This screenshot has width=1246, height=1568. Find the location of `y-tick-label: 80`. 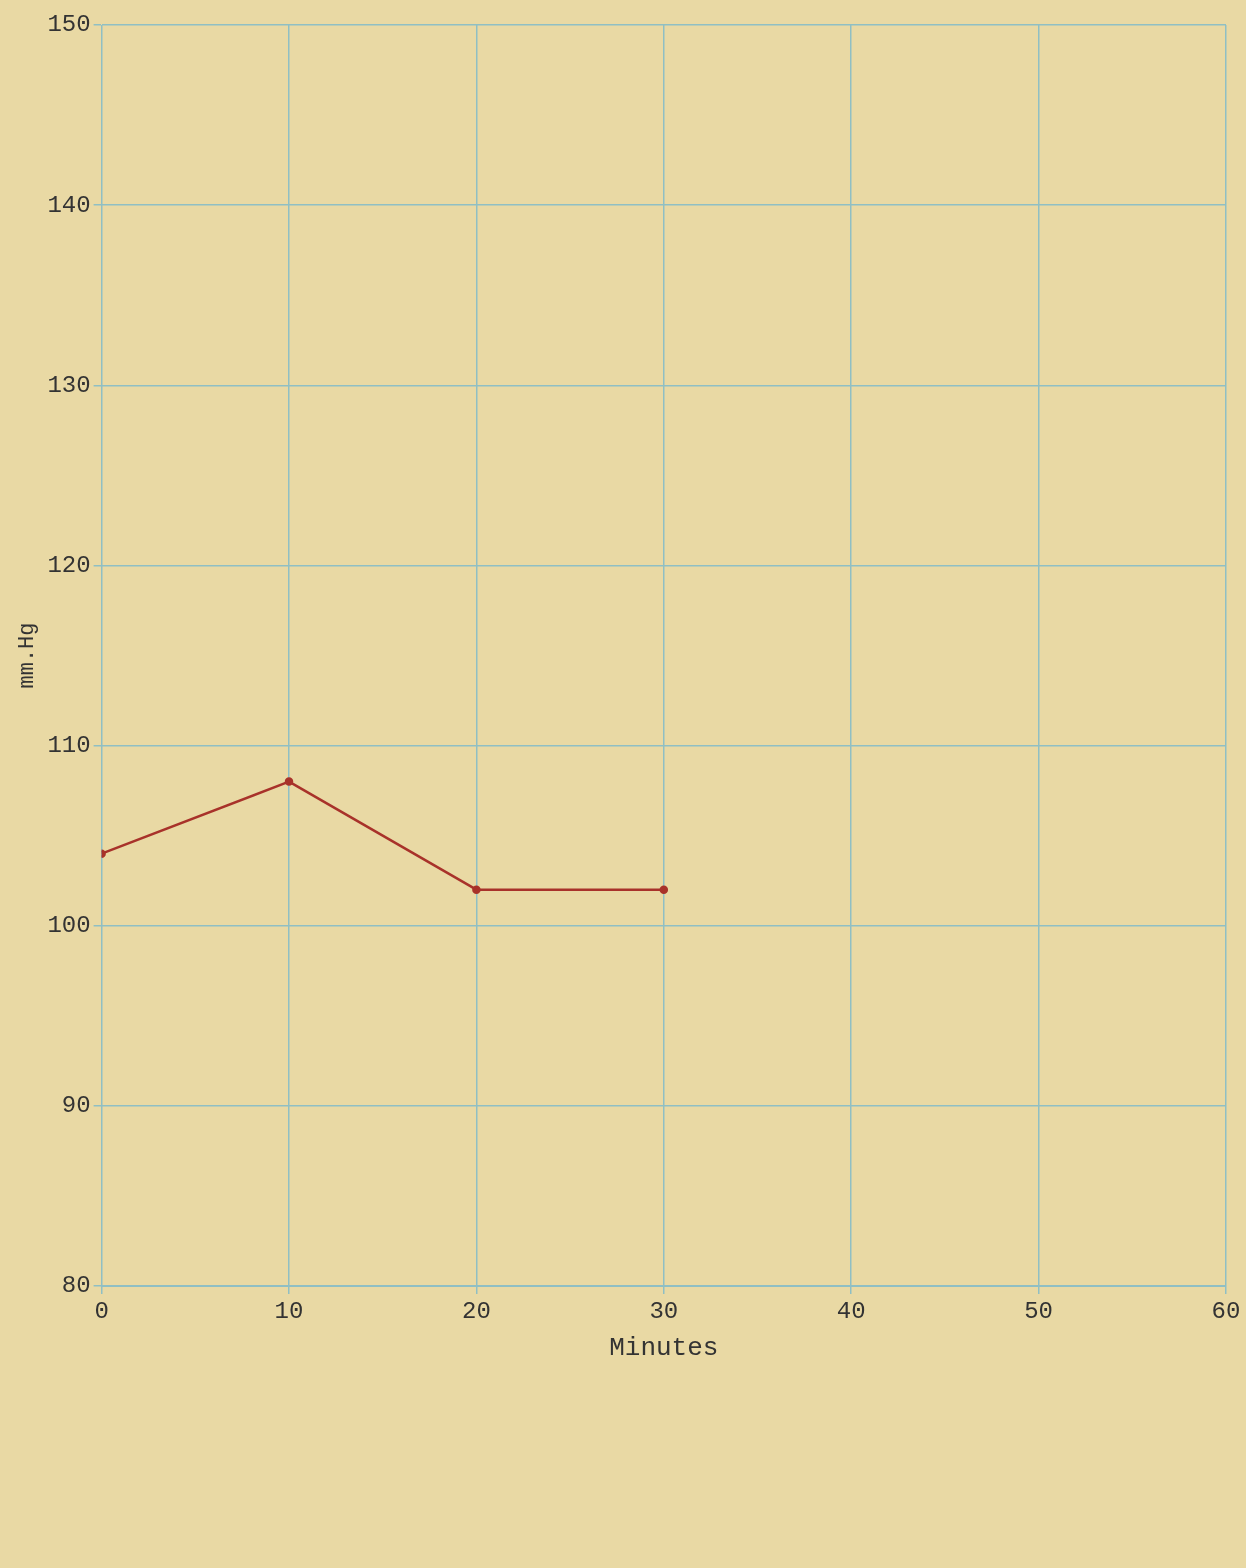

y-tick-label: 80 is located at coordinates (76, 1286).